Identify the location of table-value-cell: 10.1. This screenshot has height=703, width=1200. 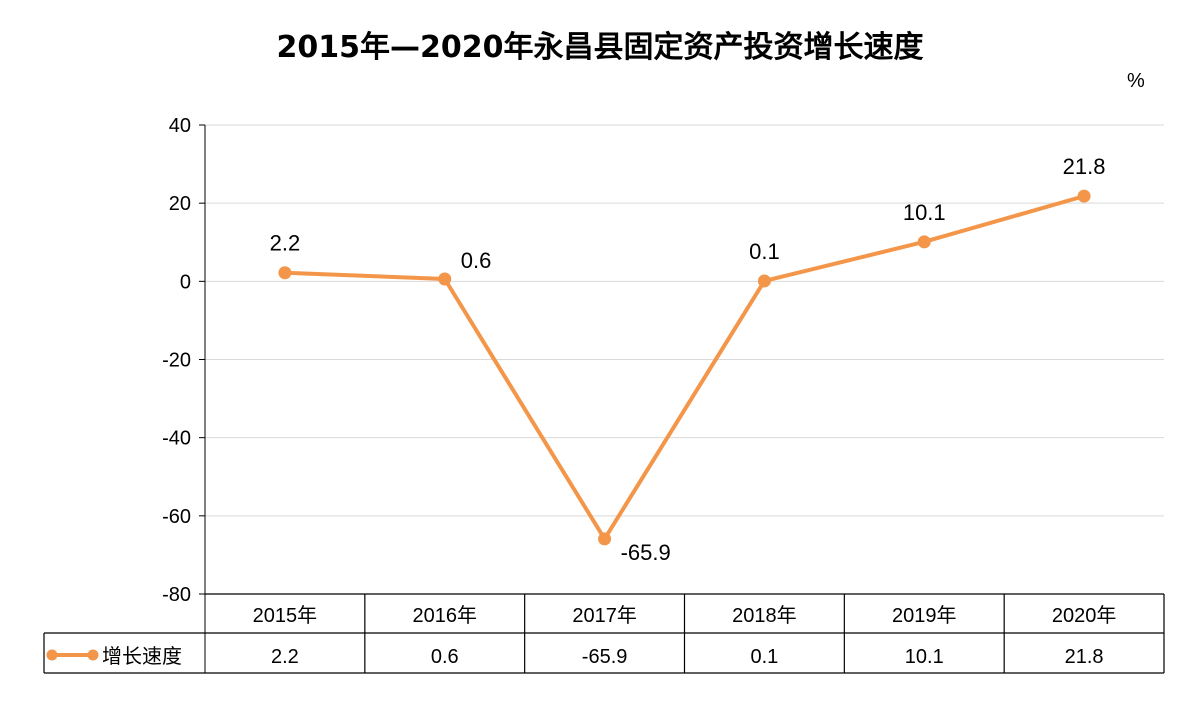
(924, 657).